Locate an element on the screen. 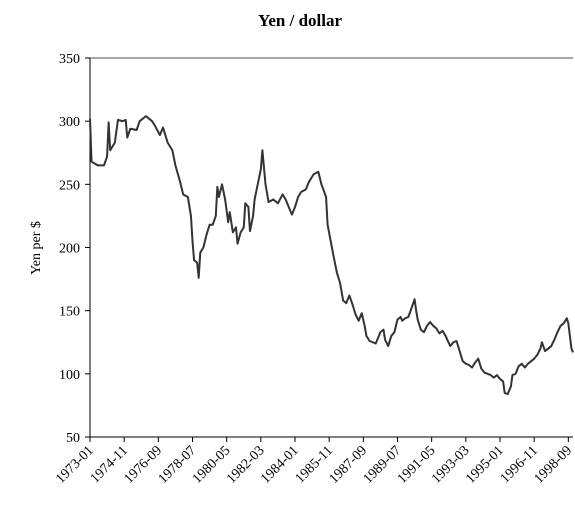  y-tick-label: 300 is located at coordinates (69, 122).